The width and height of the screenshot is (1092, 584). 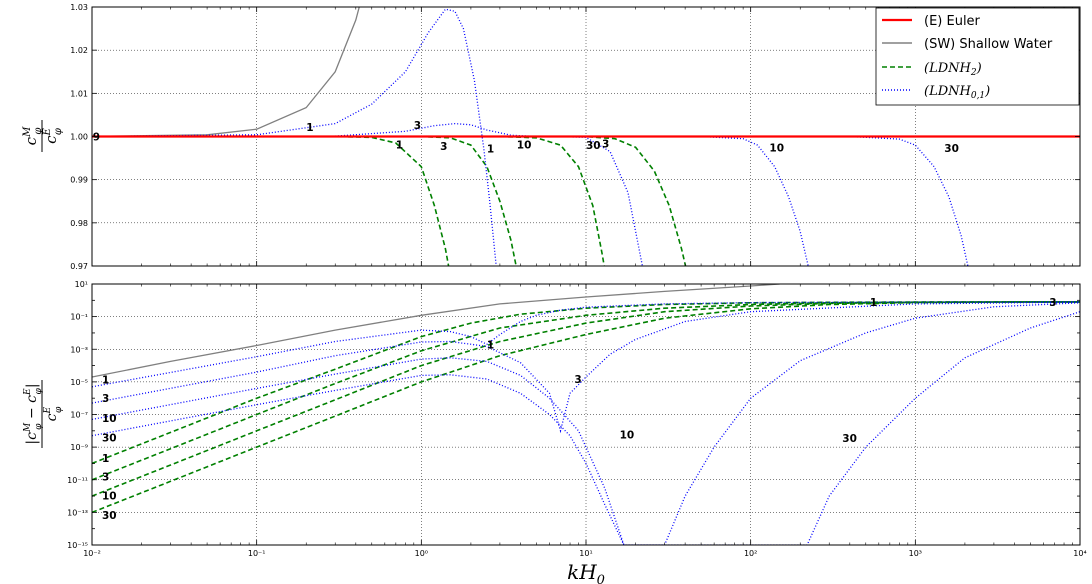 I want to click on svg-text: |cMφ − cEφ|, so click(x=33, y=413).